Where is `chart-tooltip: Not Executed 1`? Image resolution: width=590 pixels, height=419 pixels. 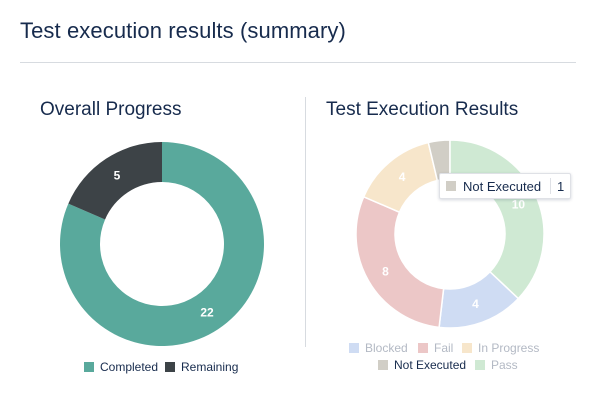
chart-tooltip: Not Executed 1 is located at coordinates (505, 186).